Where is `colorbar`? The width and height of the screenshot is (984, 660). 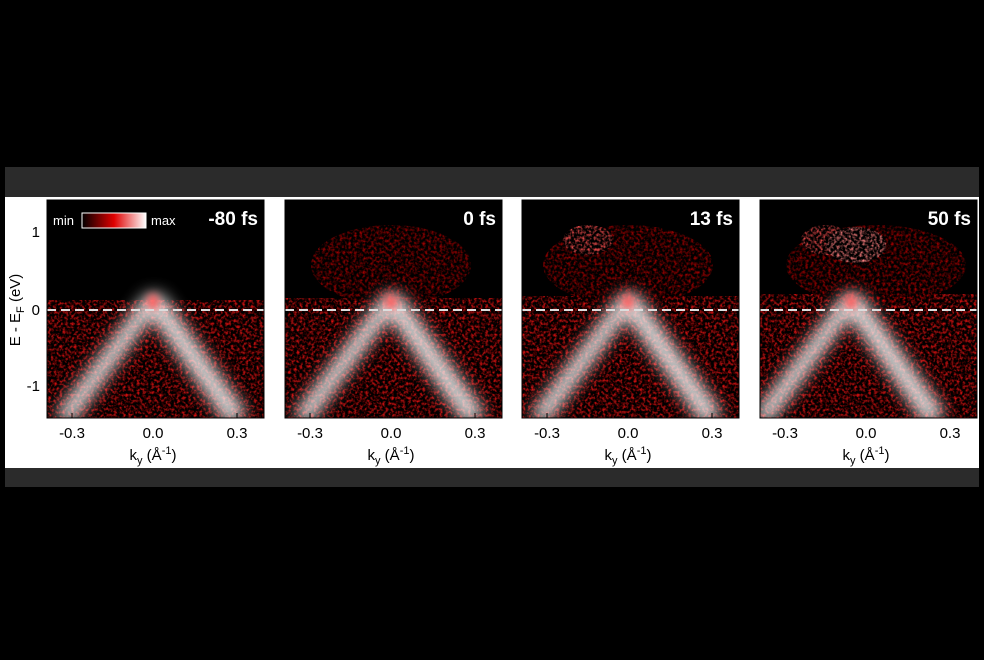 colorbar is located at coordinates (114, 220).